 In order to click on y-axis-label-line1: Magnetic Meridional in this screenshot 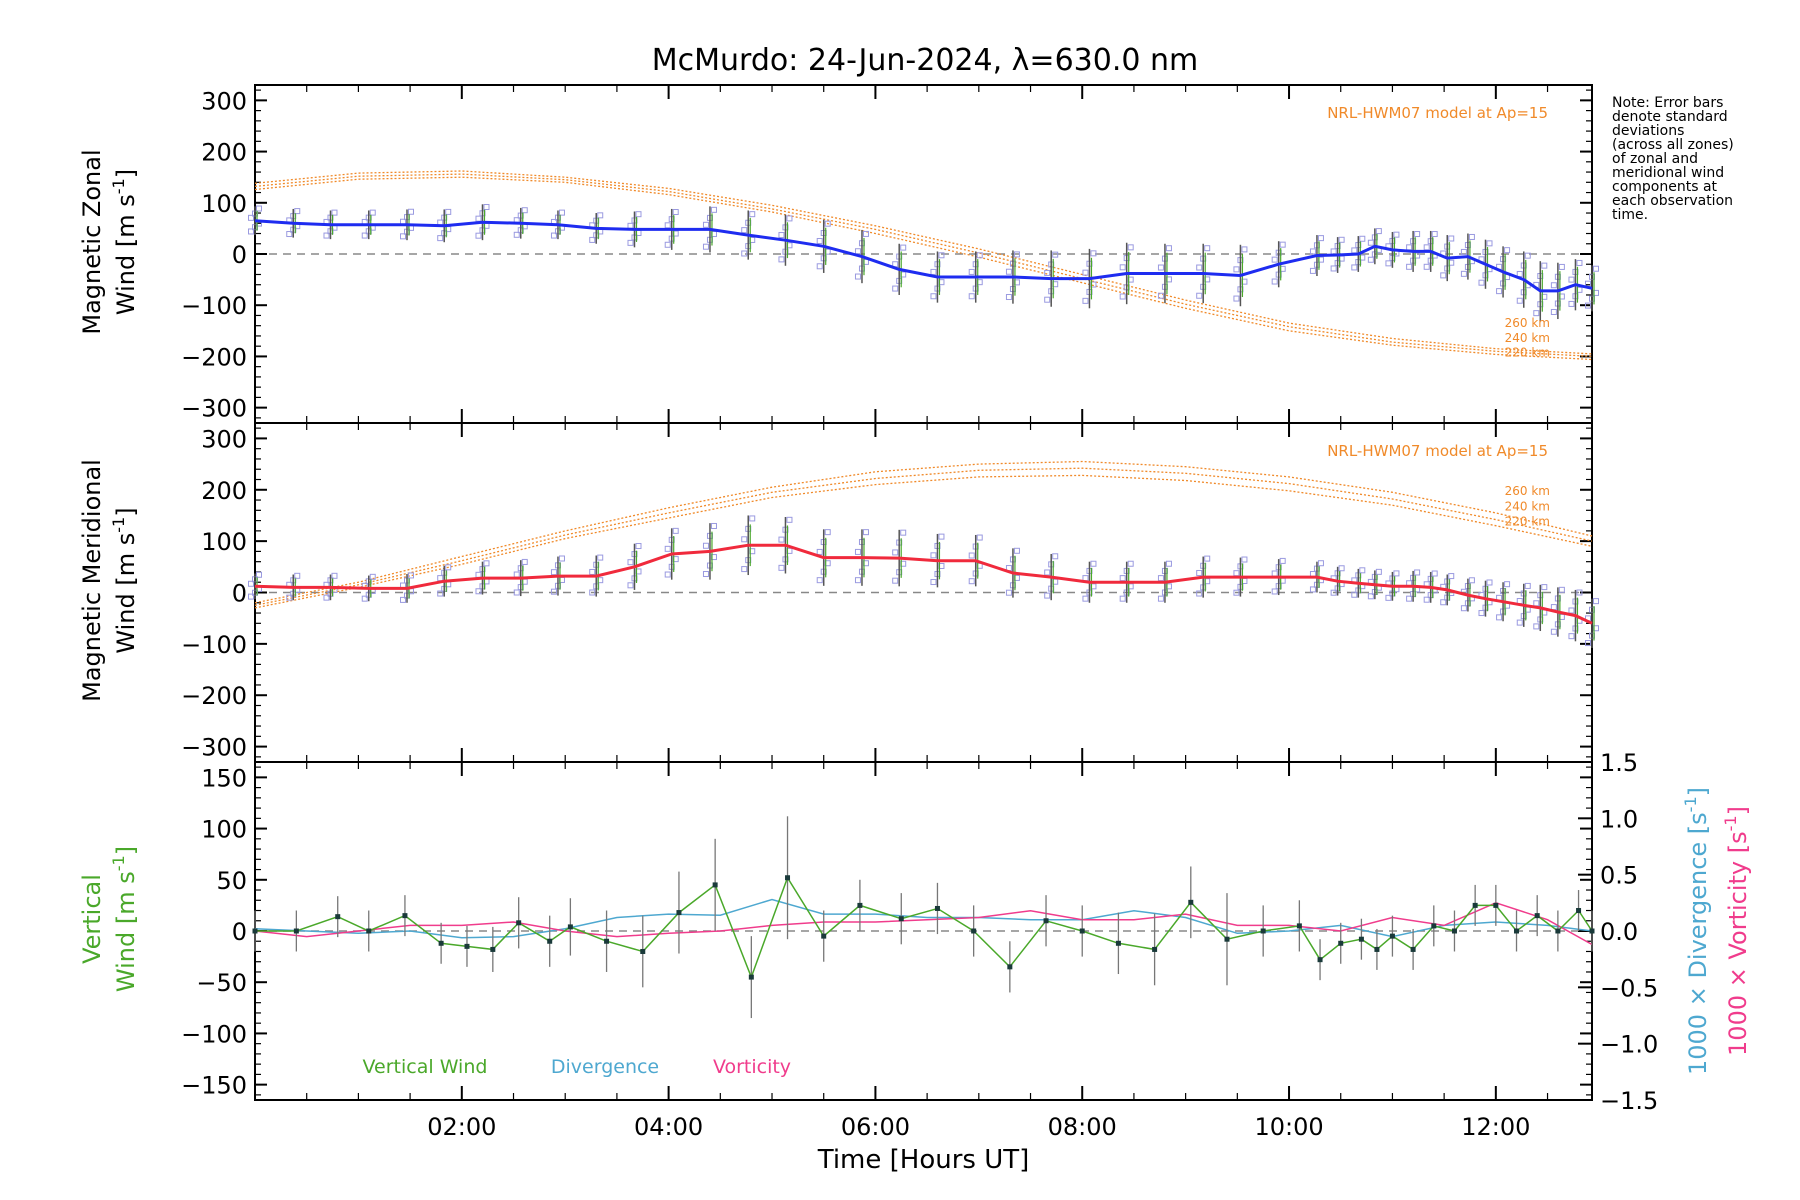, I will do `click(92, 580)`.